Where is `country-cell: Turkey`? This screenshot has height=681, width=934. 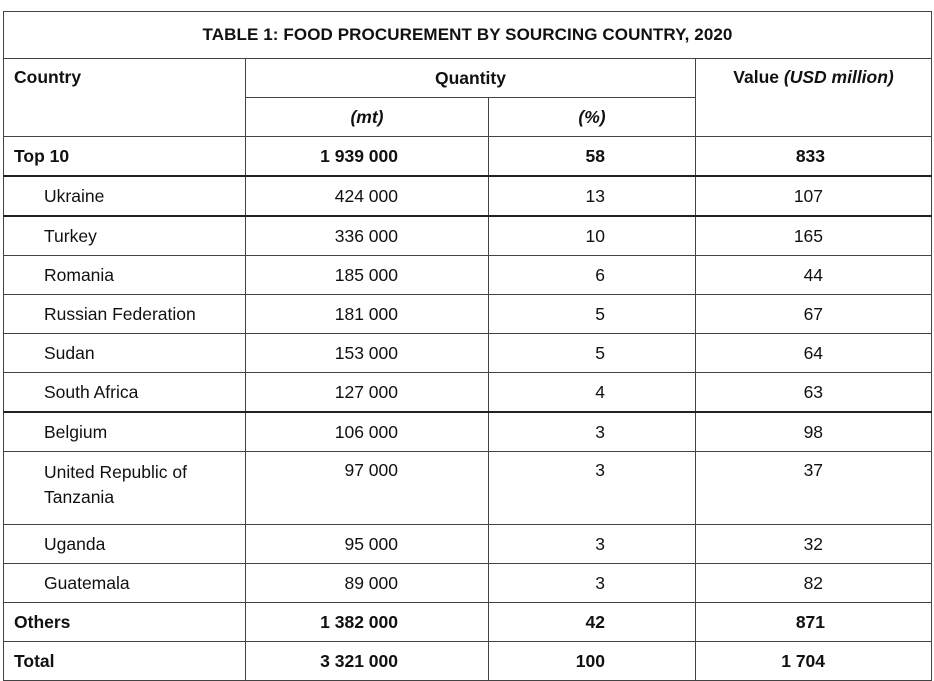
country-cell: Turkey is located at coordinates (124, 235).